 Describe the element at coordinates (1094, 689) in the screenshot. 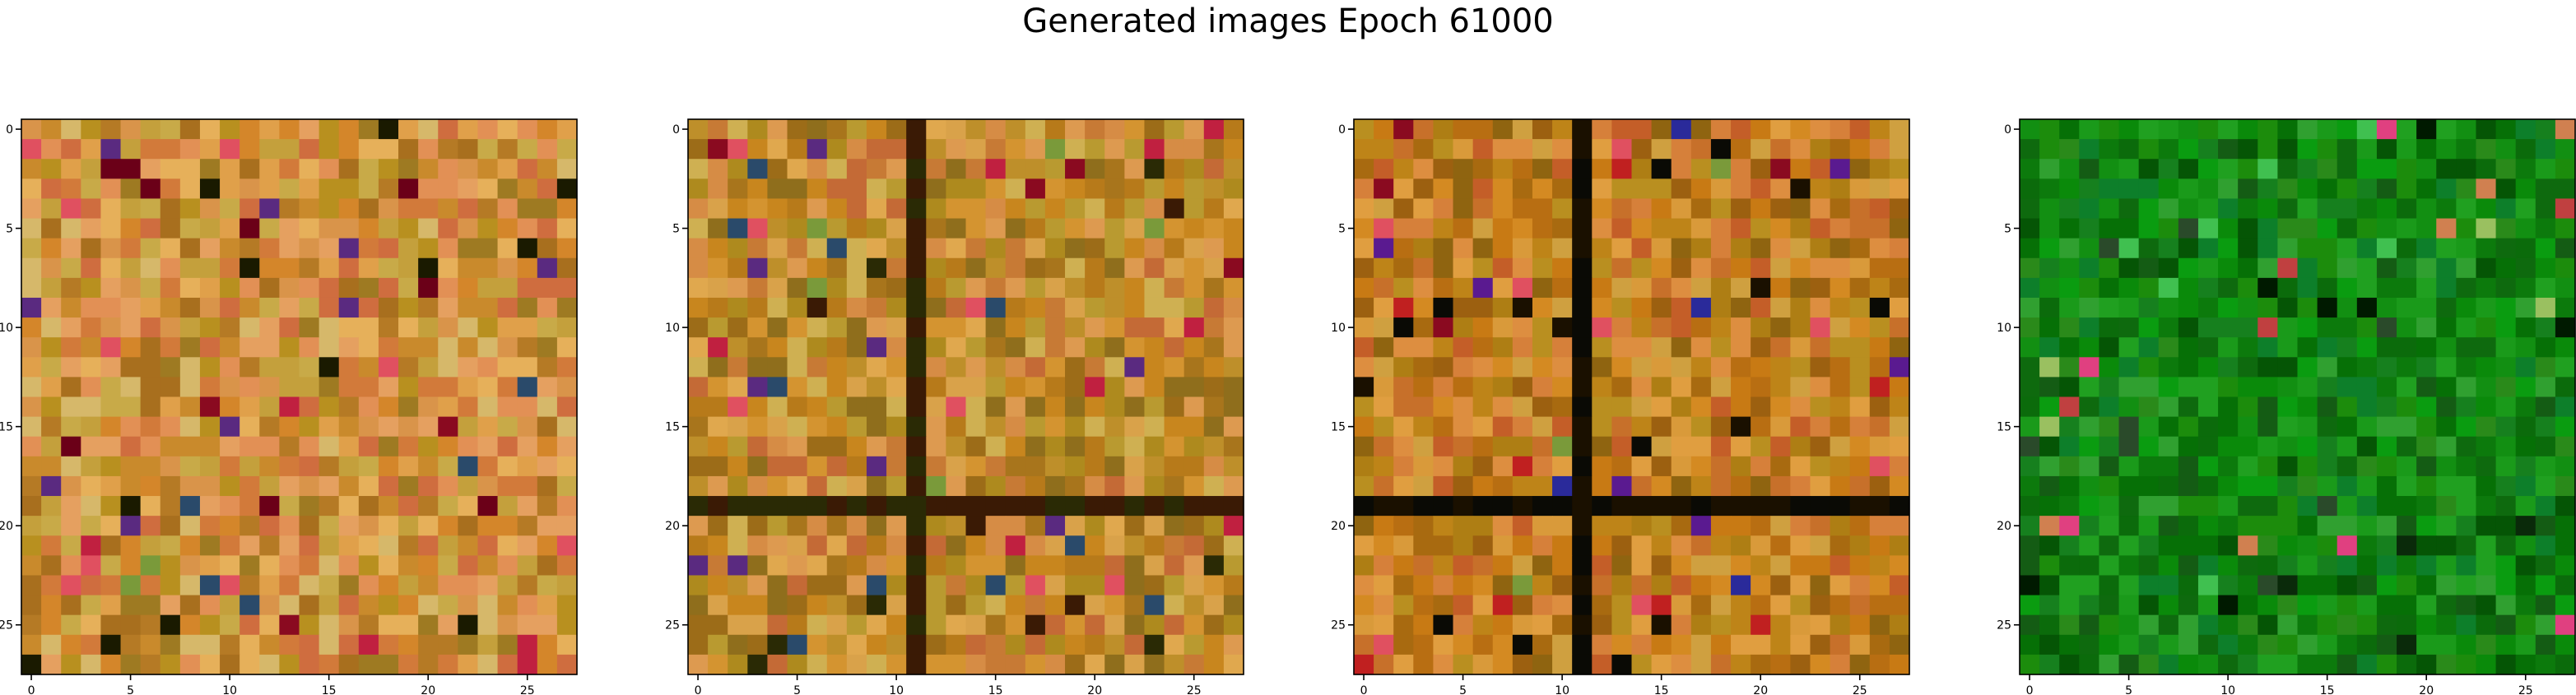

I see `x-tick-label: 20` at that location.